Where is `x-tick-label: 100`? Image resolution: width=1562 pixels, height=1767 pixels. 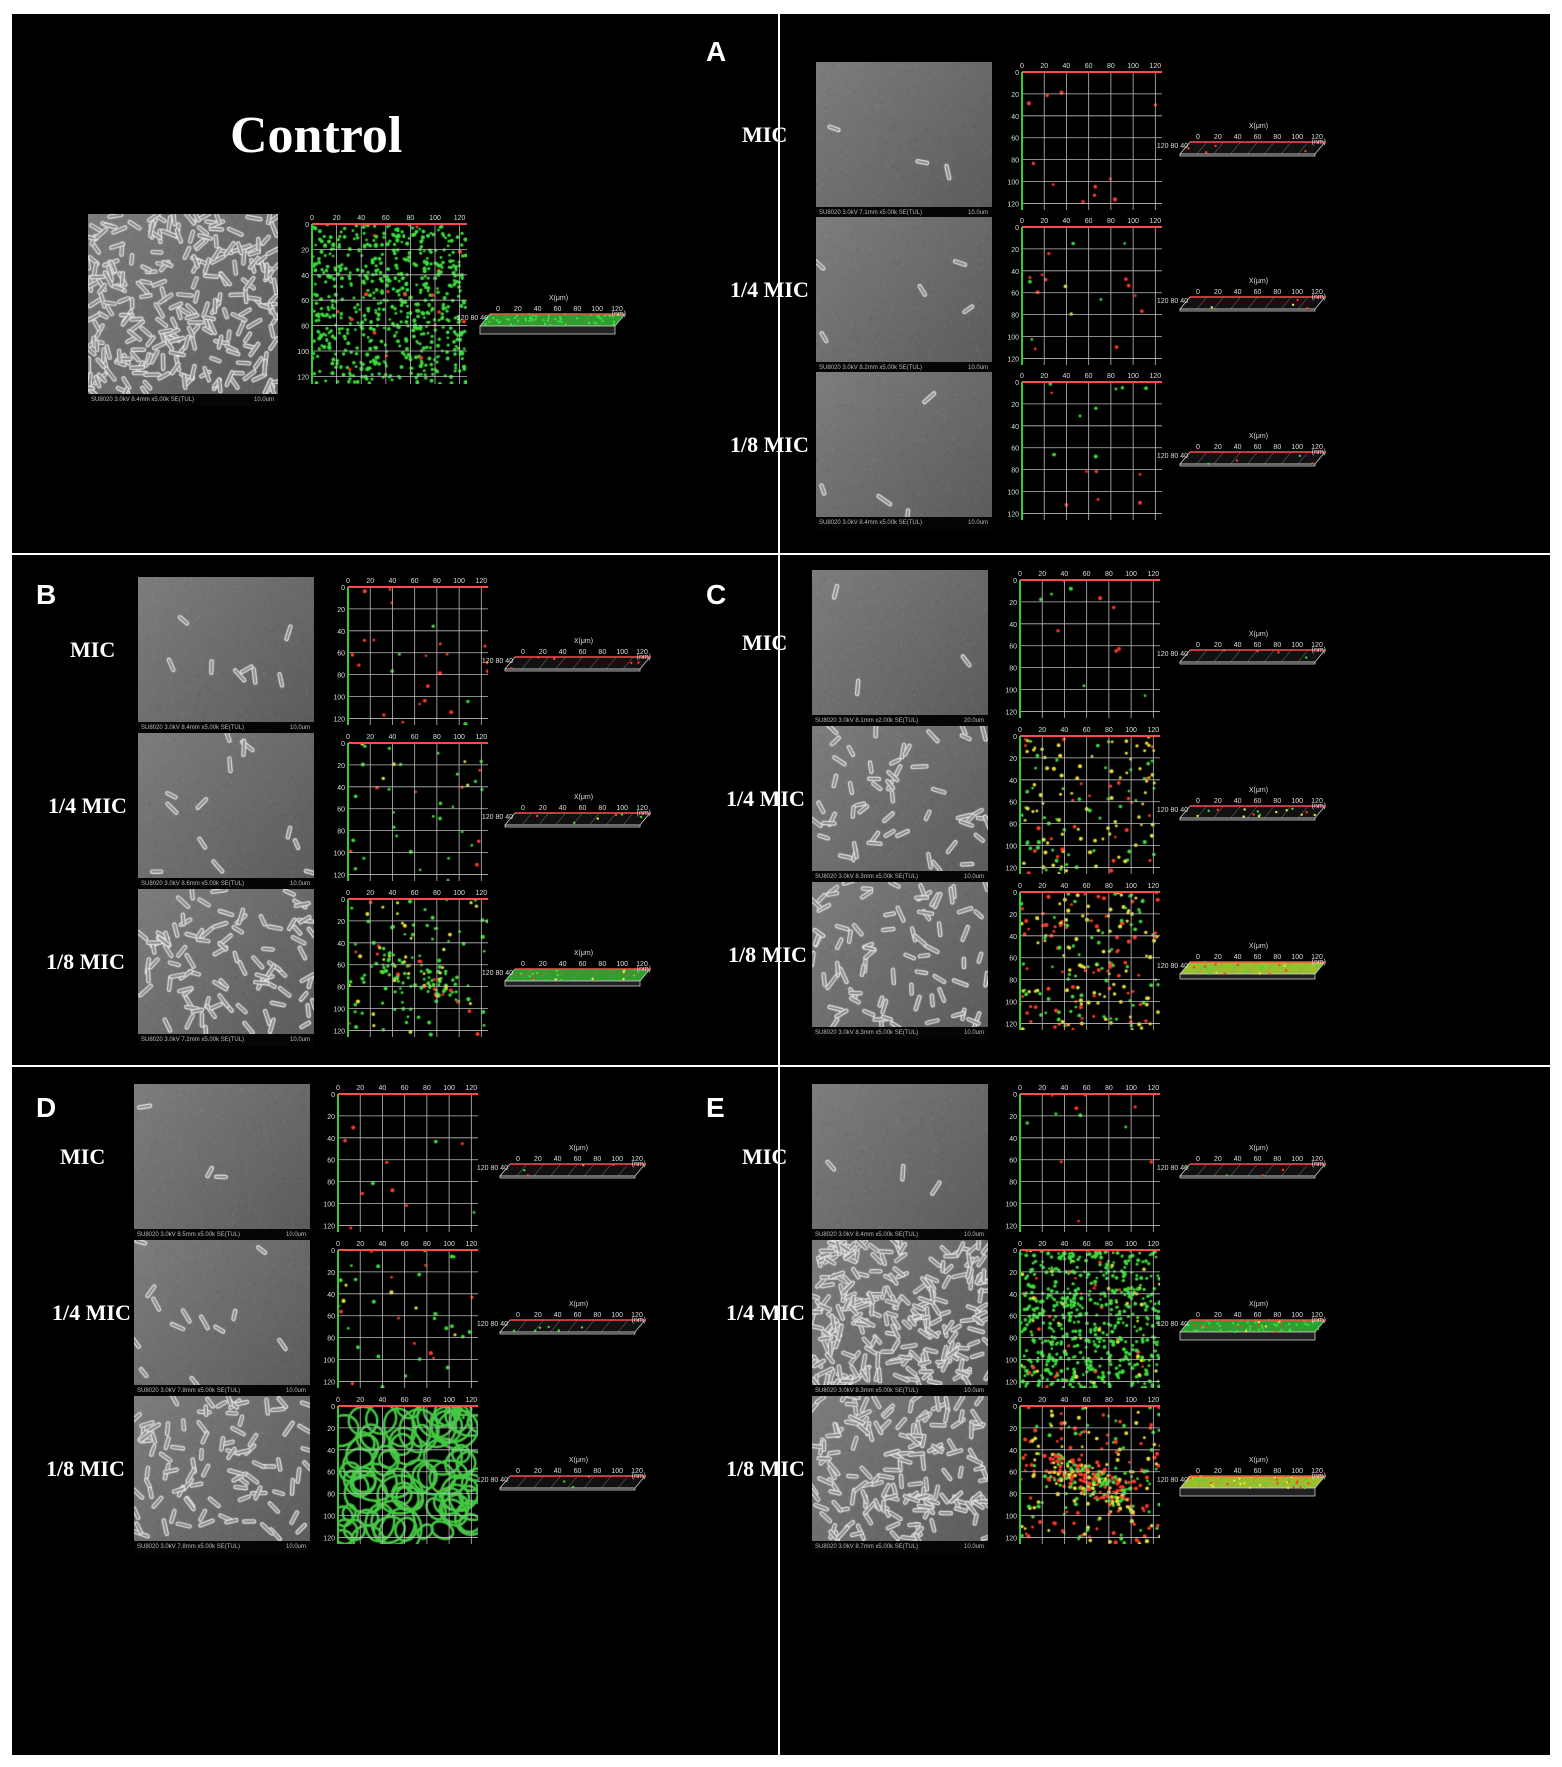
x-tick-label: 100 is located at coordinates (435, 218).